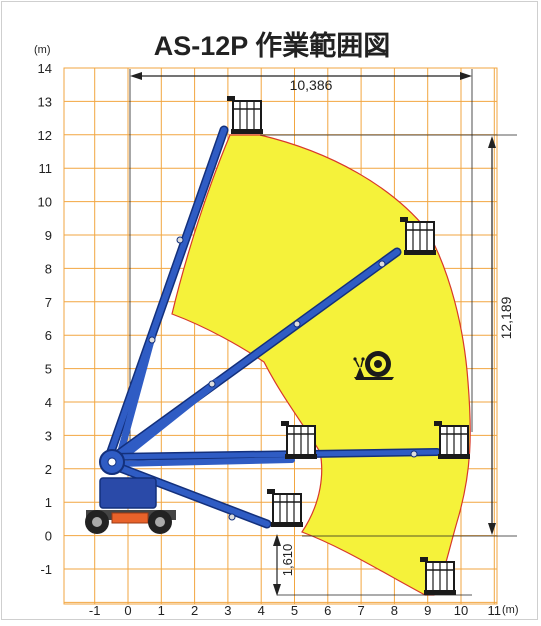 The width and height of the screenshot is (541, 626). Describe the element at coordinates (311, 85) in the screenshot. I see `dim-horizontal-label: 10,386` at that location.